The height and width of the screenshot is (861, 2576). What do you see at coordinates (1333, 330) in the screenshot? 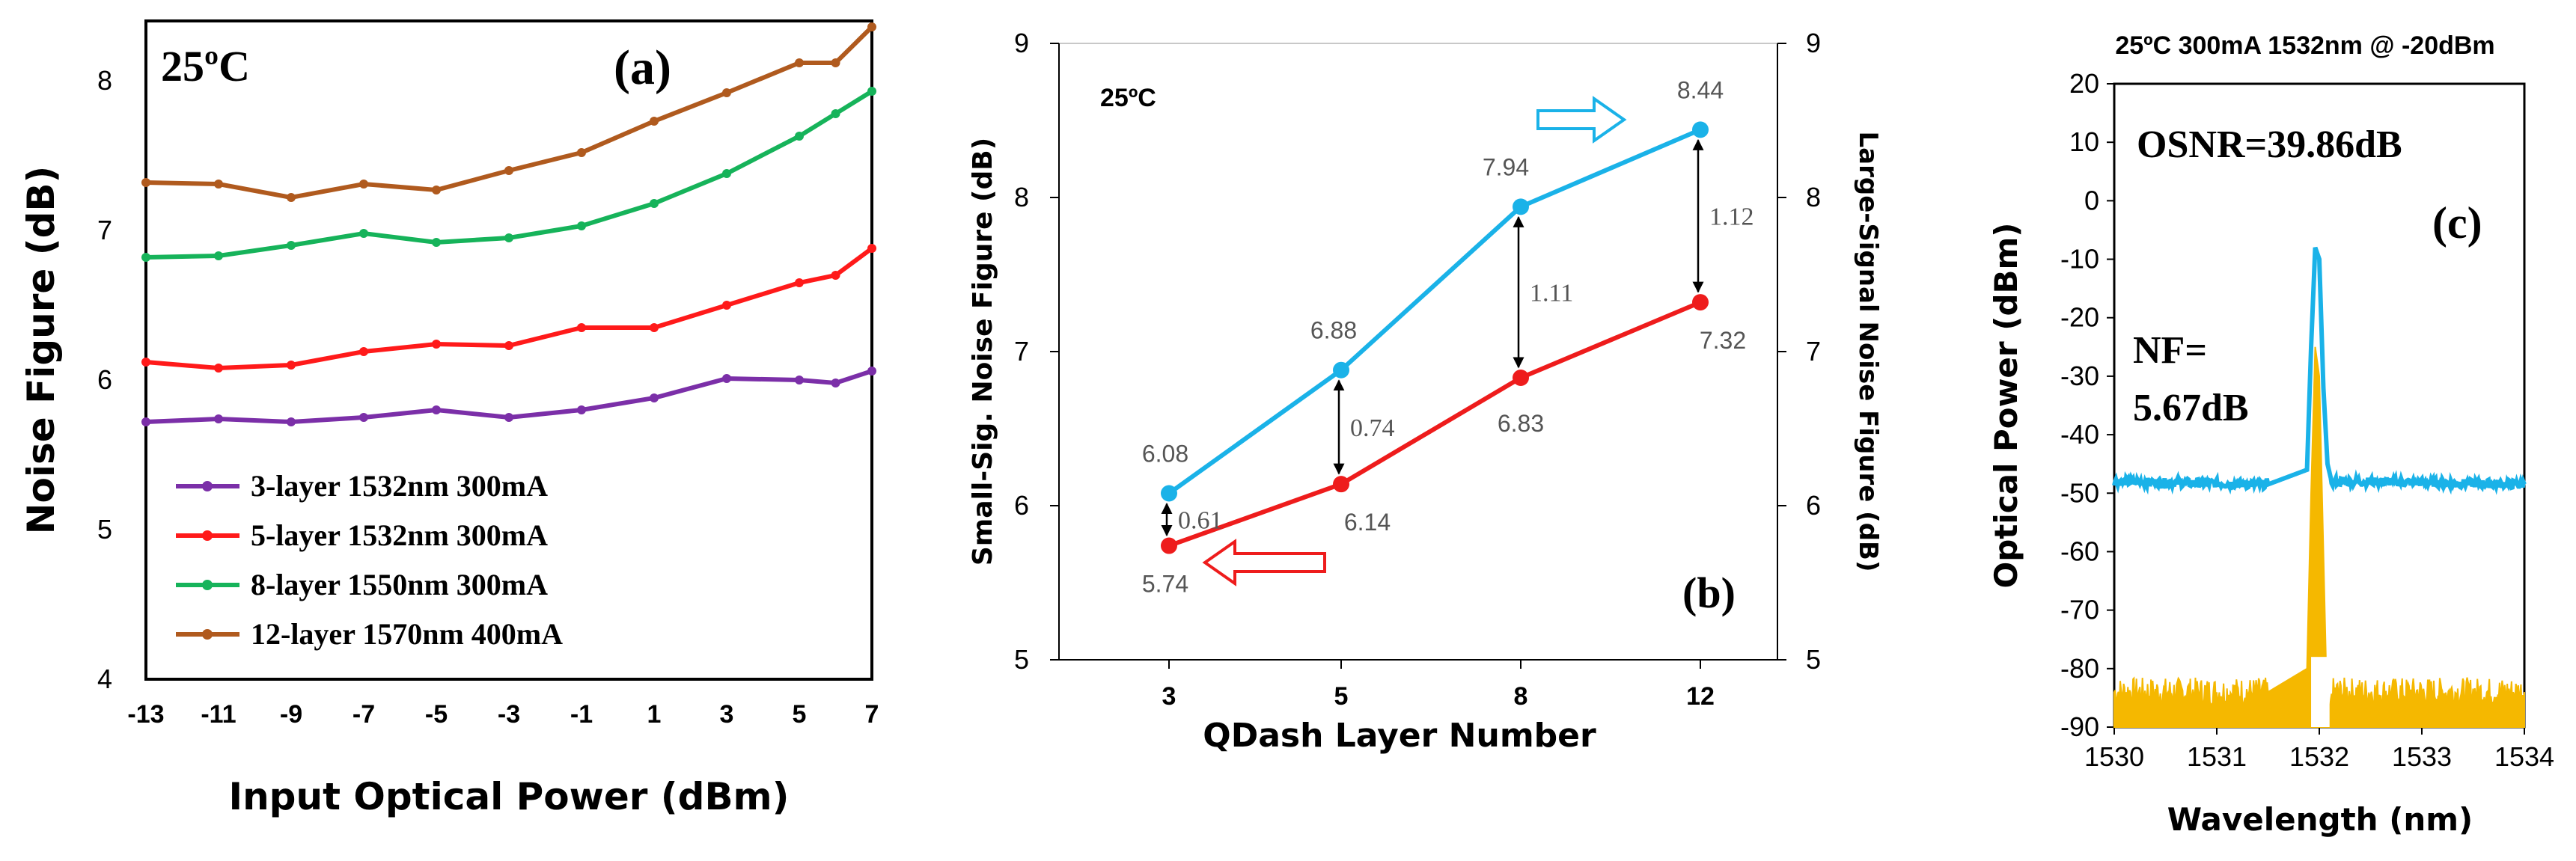
I see `b-data-label: 6.88` at bounding box center [1333, 330].